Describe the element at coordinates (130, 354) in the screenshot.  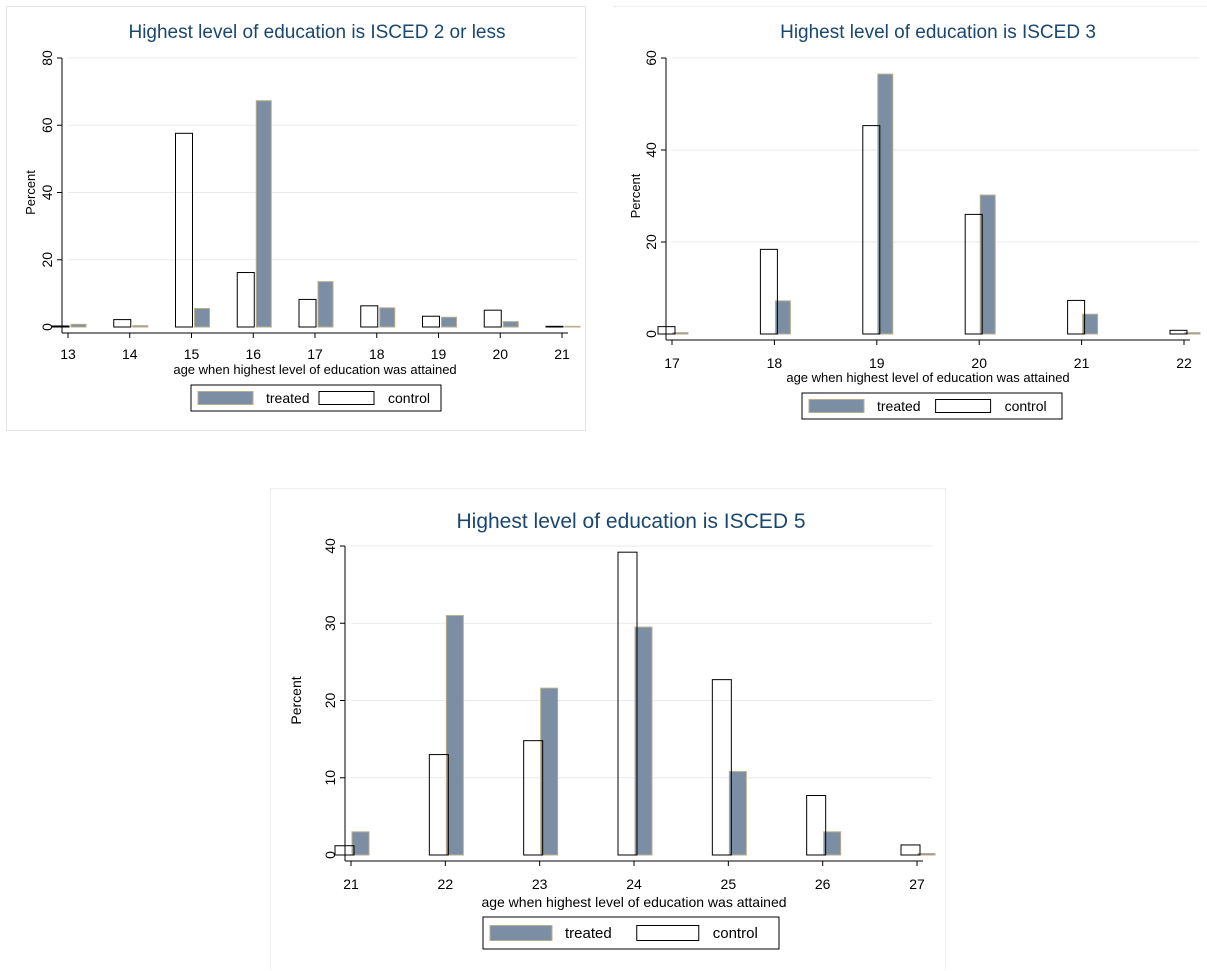
I see `x-tick-label: 14` at that location.